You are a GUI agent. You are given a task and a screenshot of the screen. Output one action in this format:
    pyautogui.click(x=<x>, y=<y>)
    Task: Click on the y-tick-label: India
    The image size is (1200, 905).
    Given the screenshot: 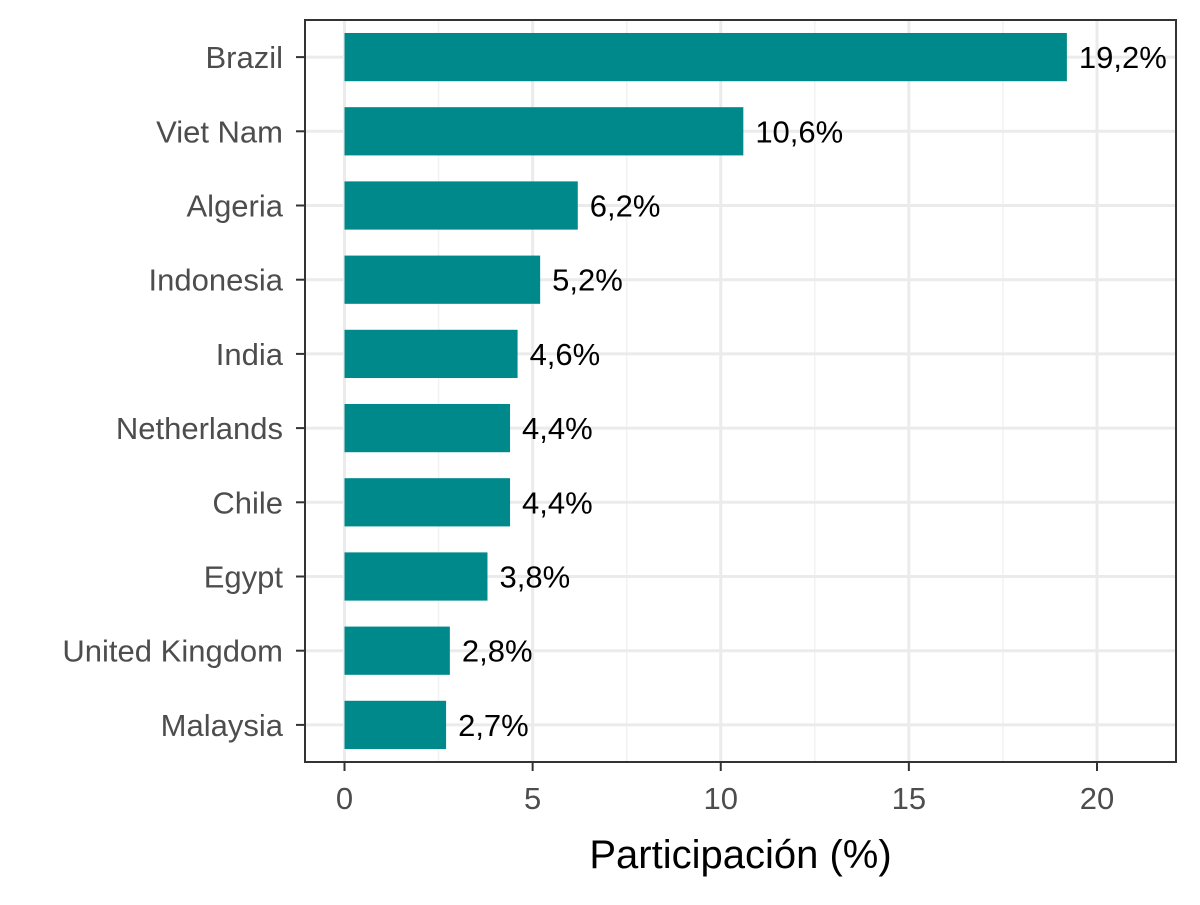 What is the action you would take?
    pyautogui.click(x=250, y=354)
    